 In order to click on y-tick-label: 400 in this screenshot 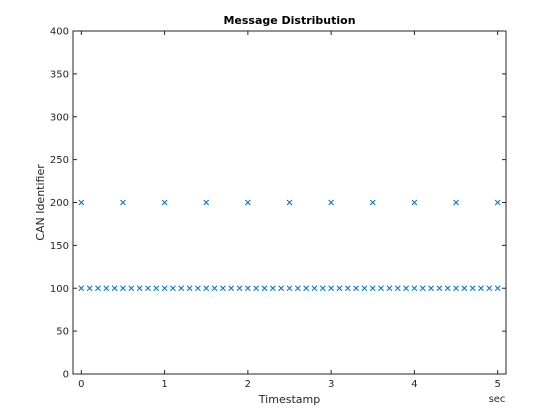, I will do `click(59, 32)`.